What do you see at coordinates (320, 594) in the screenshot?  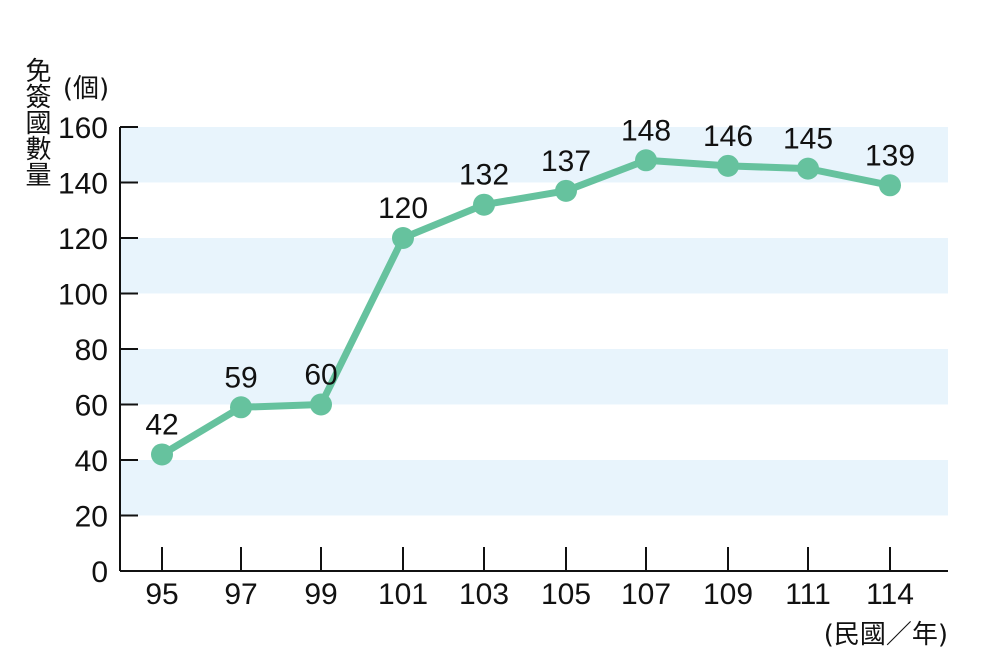 I see `x-tick-label-99: 99` at bounding box center [320, 594].